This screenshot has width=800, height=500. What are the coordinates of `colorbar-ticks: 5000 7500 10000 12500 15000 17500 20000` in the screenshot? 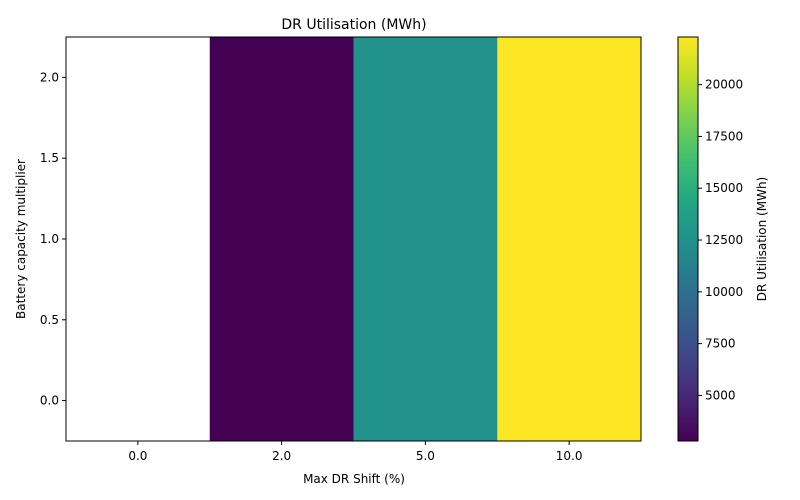 It's located at (720, 240).